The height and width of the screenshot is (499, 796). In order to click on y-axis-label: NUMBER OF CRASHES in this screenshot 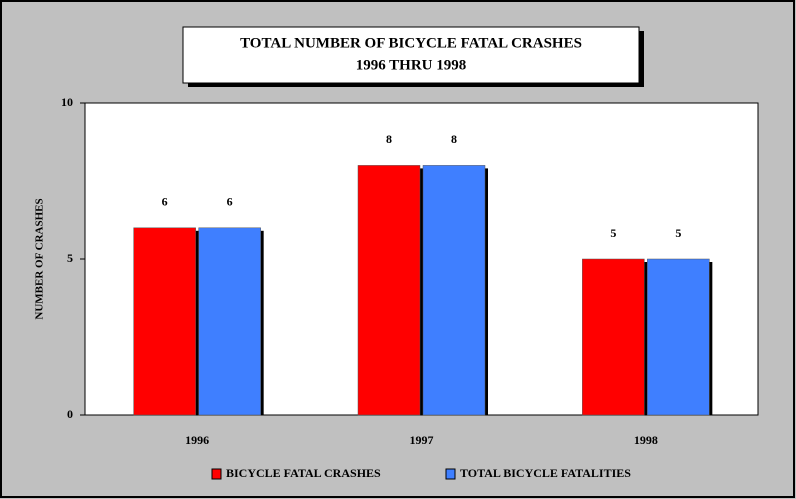, I will do `click(40, 258)`.